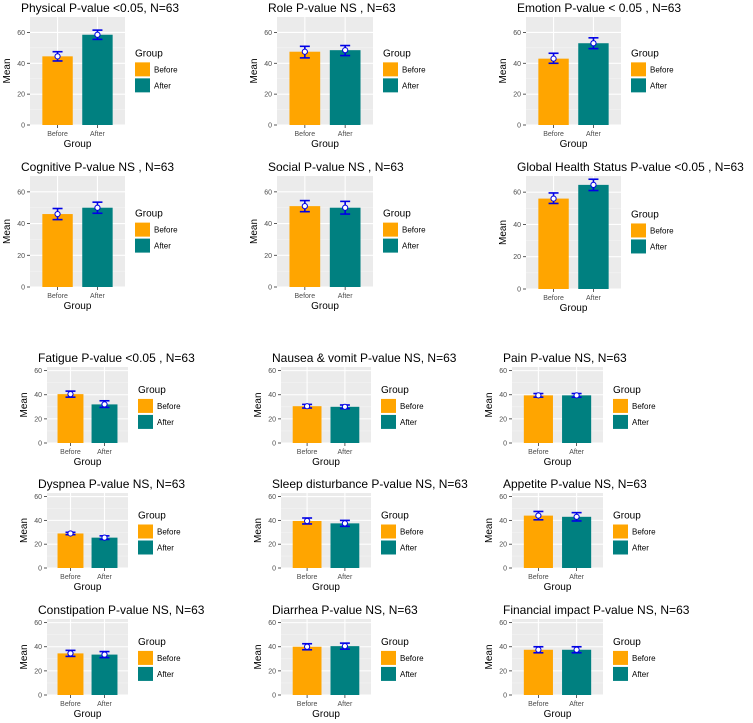 The height and width of the screenshot is (723, 753). I want to click on chart-title: Physical P-value <0.05, N=63, so click(100, 8).